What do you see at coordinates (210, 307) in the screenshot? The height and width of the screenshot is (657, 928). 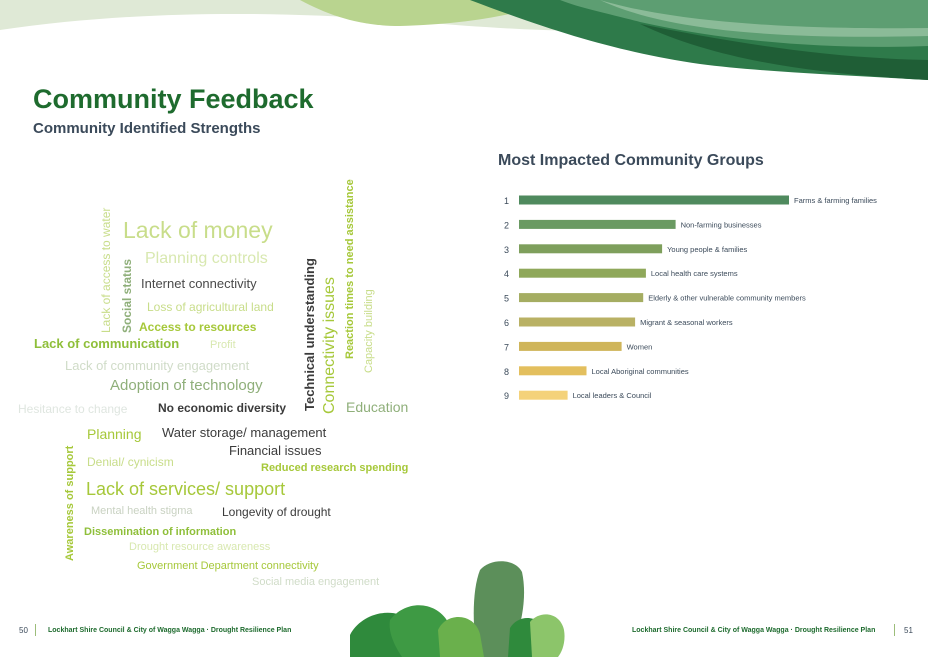 I see `word-cloud-term: Loss of agricultural land` at bounding box center [210, 307].